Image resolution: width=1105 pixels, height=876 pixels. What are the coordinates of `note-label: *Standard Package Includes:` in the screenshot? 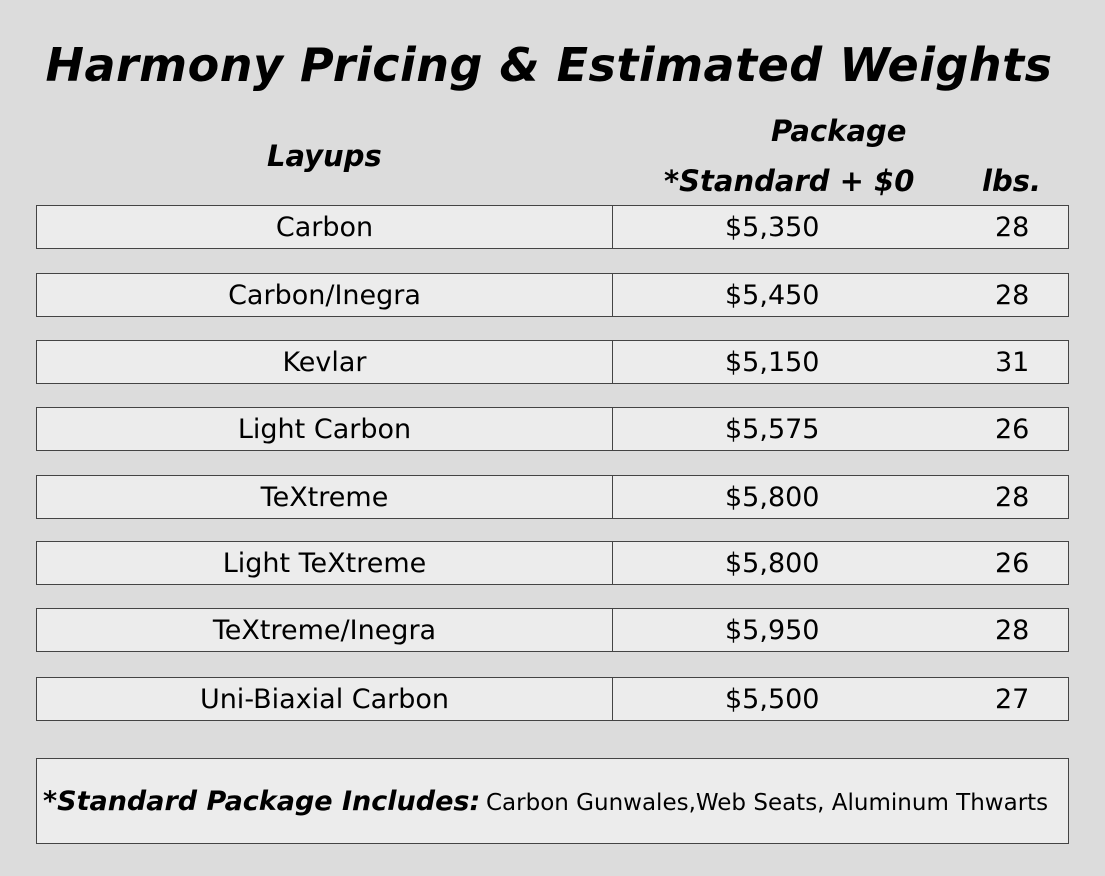 It's located at (262, 801).